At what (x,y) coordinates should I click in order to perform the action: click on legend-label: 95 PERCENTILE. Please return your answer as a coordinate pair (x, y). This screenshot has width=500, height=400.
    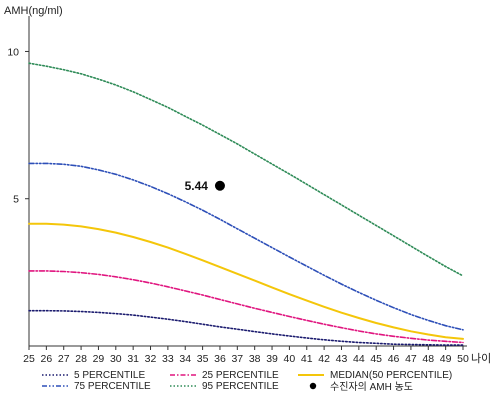
    Looking at the image, I should click on (240, 386).